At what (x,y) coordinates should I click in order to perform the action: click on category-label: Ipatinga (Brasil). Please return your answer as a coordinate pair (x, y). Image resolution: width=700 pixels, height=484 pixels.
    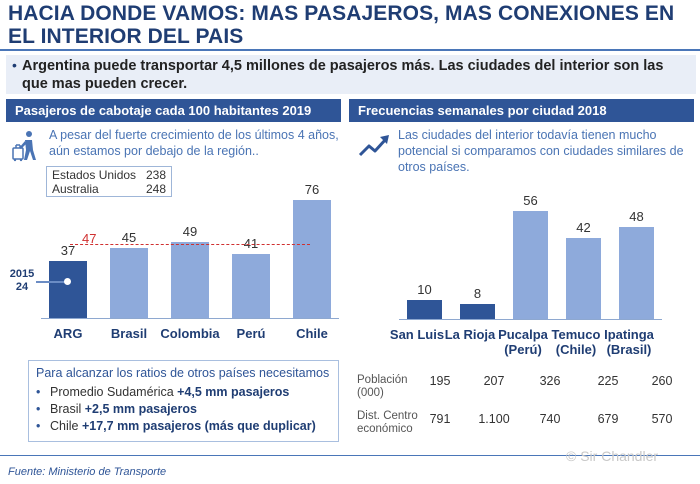
    Looking at the image, I should click on (629, 342).